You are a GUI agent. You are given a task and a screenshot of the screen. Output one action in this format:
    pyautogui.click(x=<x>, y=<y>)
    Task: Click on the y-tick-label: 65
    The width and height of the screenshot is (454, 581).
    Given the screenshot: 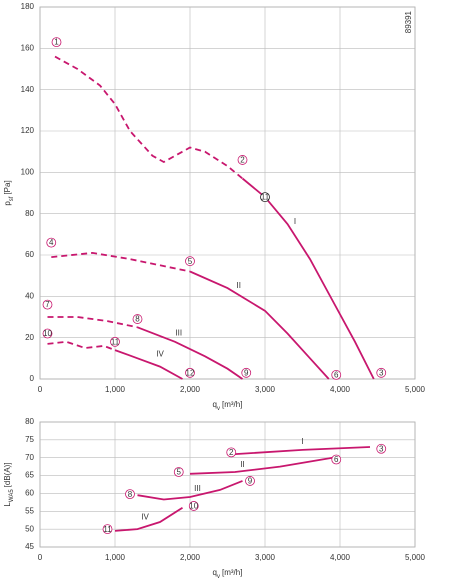 What is the action you would take?
    pyautogui.click(x=29, y=475)
    